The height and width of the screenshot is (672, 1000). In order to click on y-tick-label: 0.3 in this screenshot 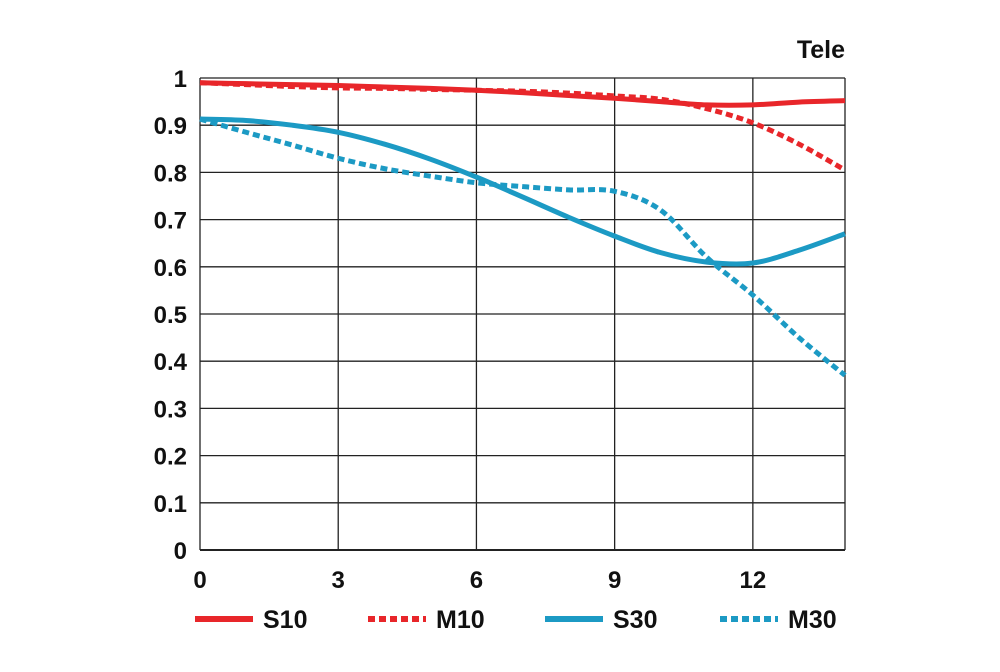, I will do `click(170, 409)`.